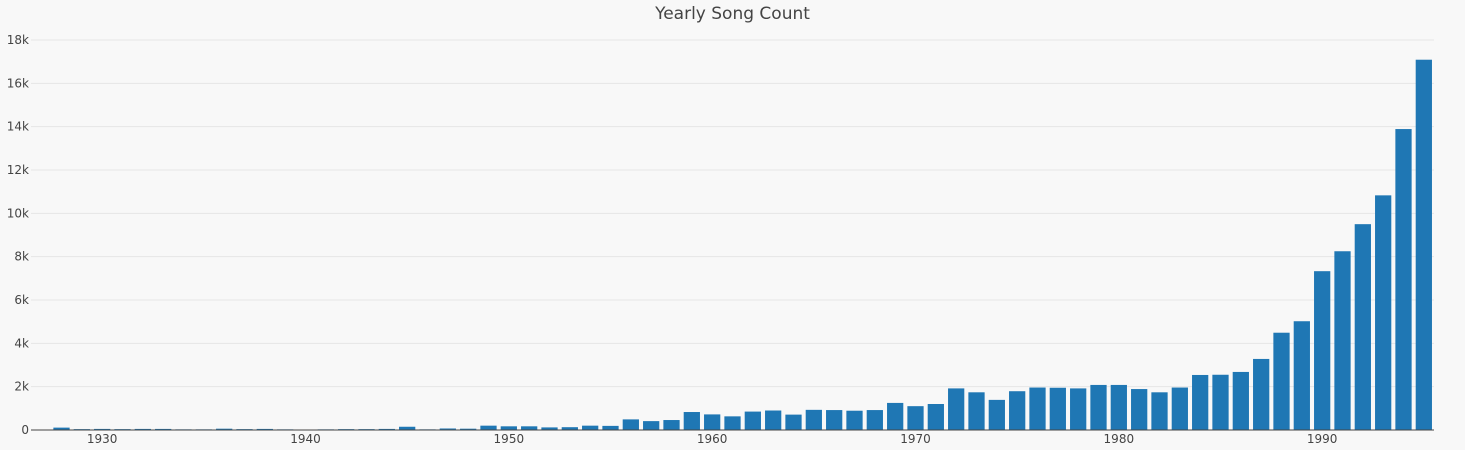 This screenshot has width=1465, height=450. I want to click on x-tick-label: 1970, so click(915, 439).